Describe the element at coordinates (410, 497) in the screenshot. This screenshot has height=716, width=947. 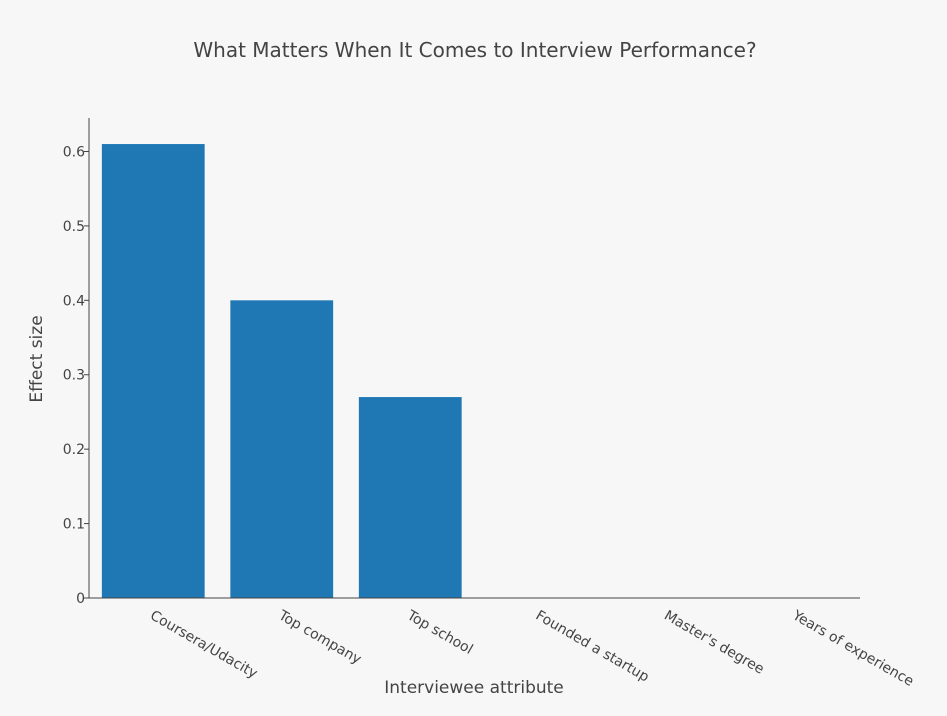
I see `bar-top-school` at that location.